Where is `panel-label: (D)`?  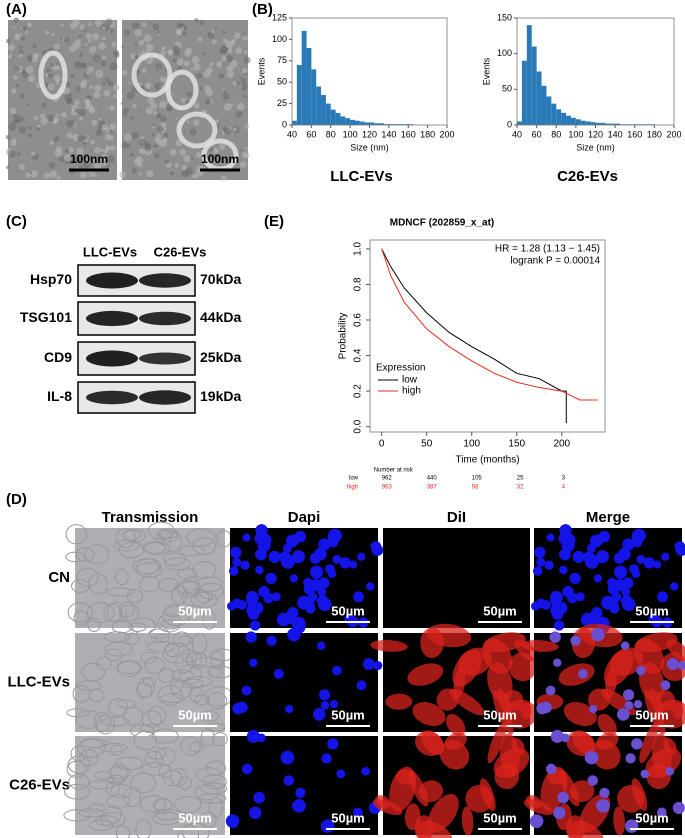 panel-label: (D) is located at coordinates (16, 499).